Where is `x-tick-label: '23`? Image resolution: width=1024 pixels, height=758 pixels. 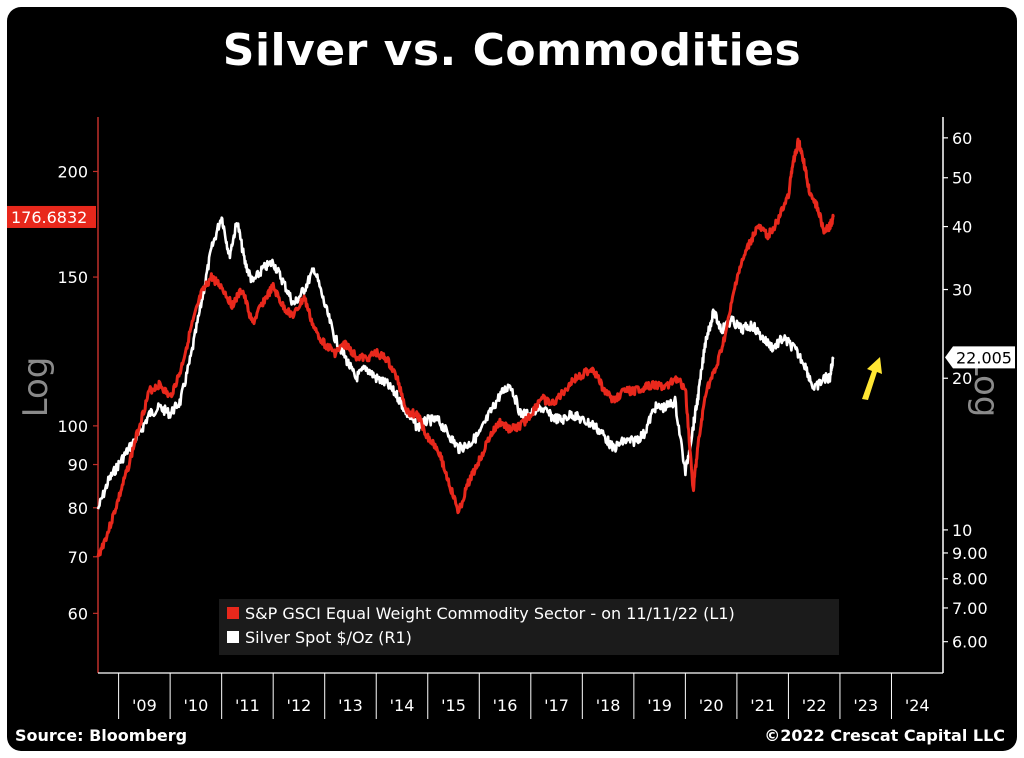 x-tick-label: '23 is located at coordinates (865, 705).